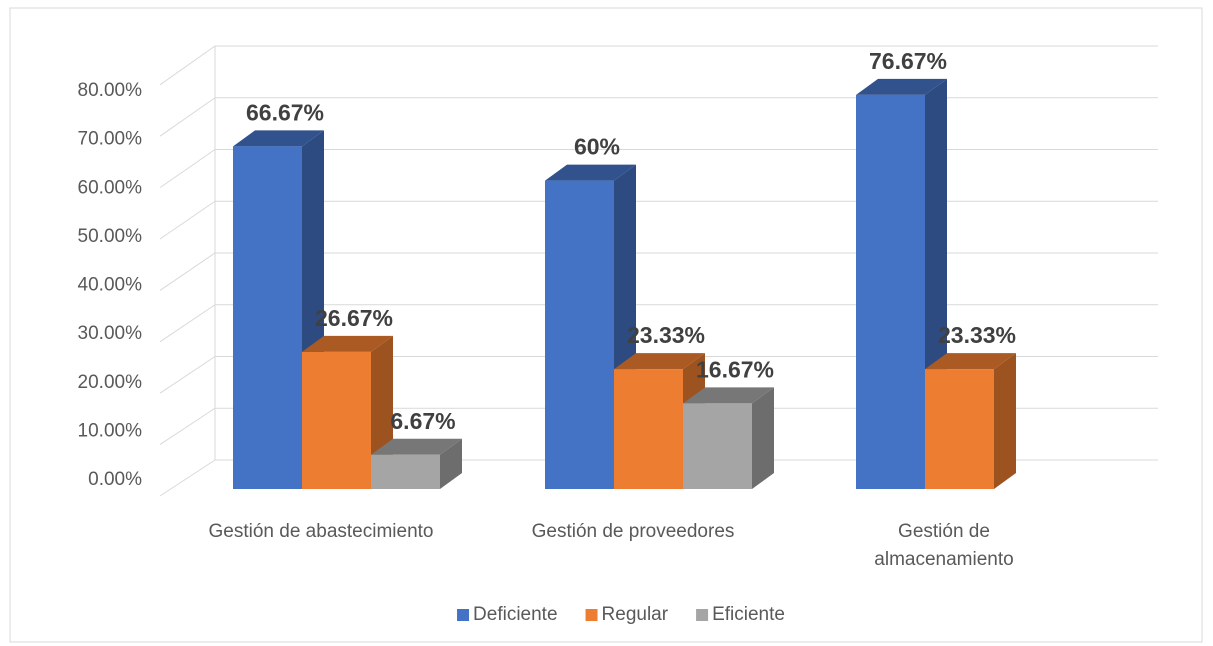 The image size is (1213, 646). Describe the element at coordinates (944, 531) in the screenshot. I see `x-tick-label-line: Gestión de` at that location.